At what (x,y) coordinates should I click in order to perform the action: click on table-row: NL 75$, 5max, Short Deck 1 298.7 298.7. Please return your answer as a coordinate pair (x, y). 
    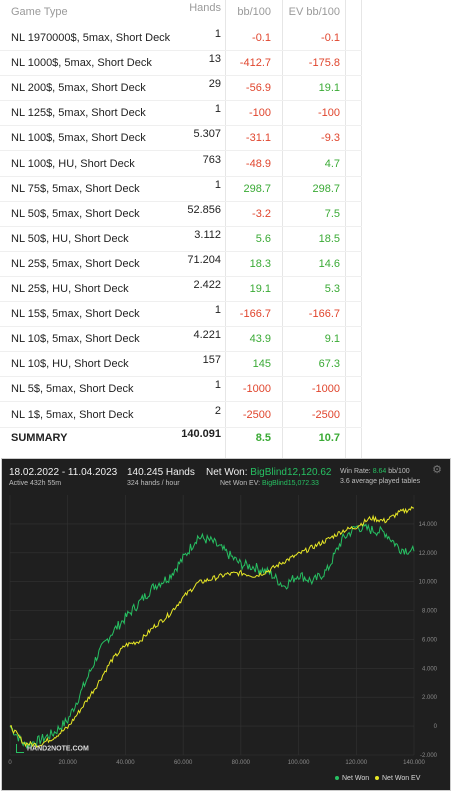
    Looking at the image, I should click on (181, 189).